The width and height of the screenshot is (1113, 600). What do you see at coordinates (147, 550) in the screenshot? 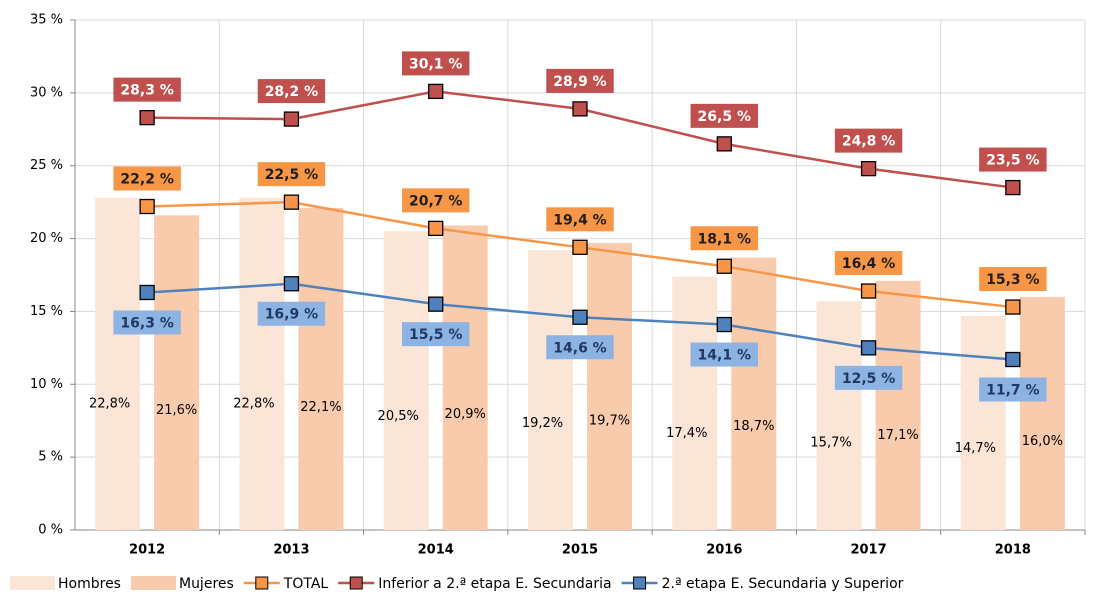
I see `x-tick-label: 2012` at bounding box center [147, 550].